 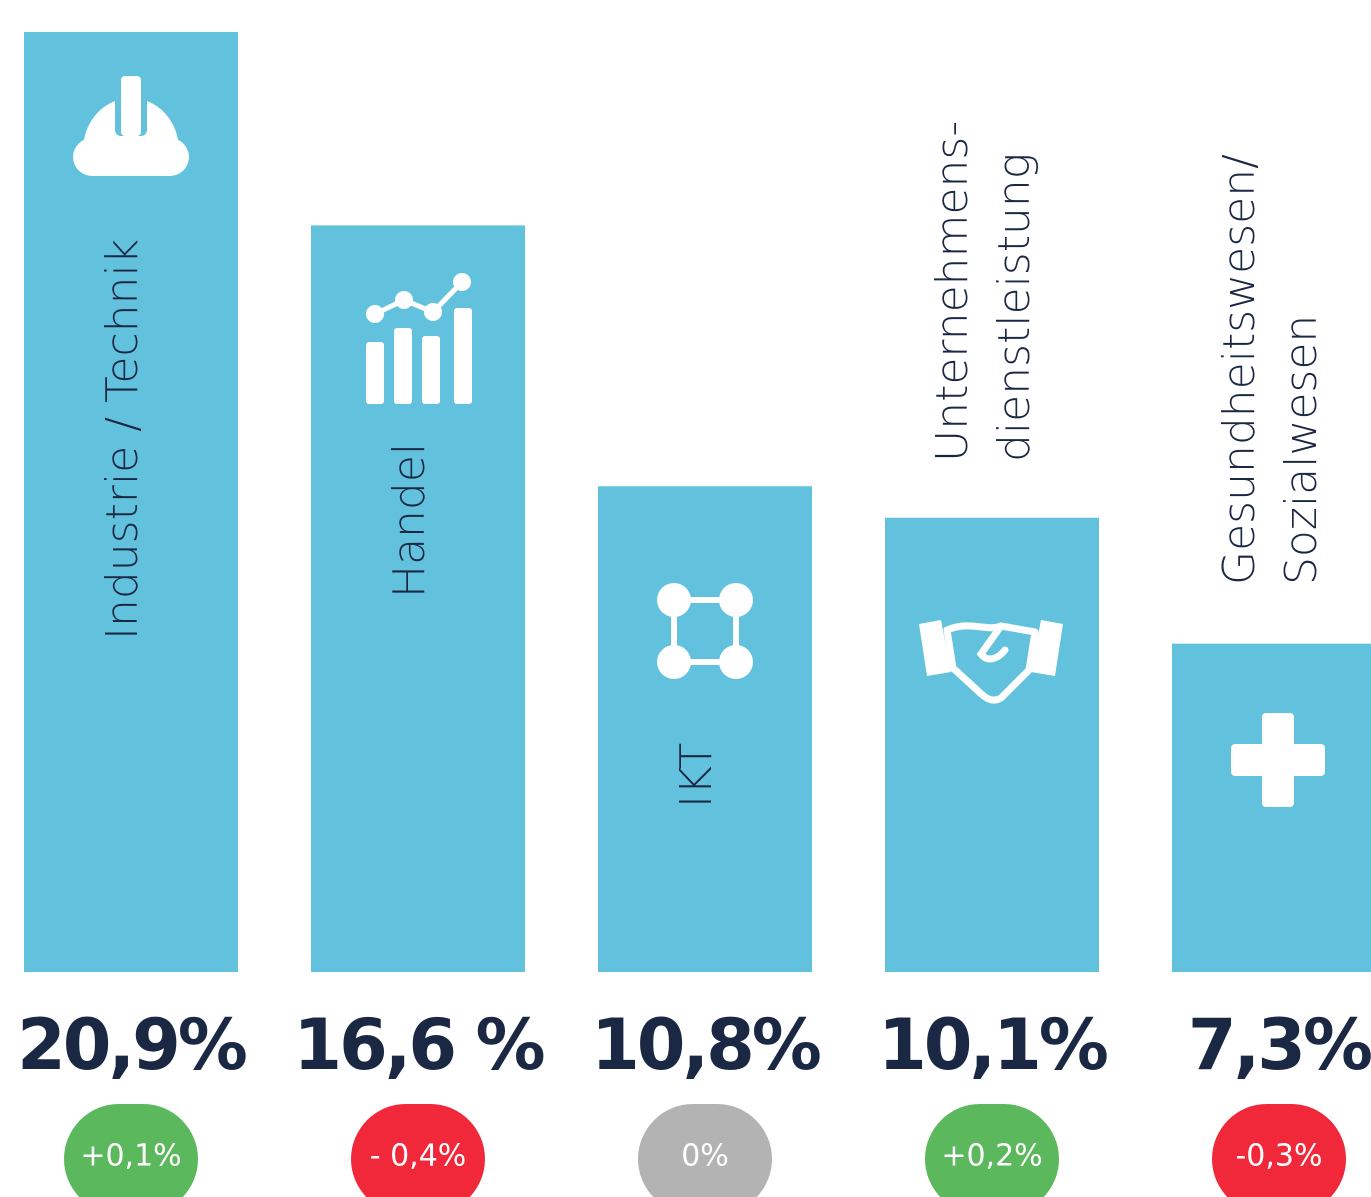 I want to click on value-label: 20,9%, so click(x=131, y=1045).